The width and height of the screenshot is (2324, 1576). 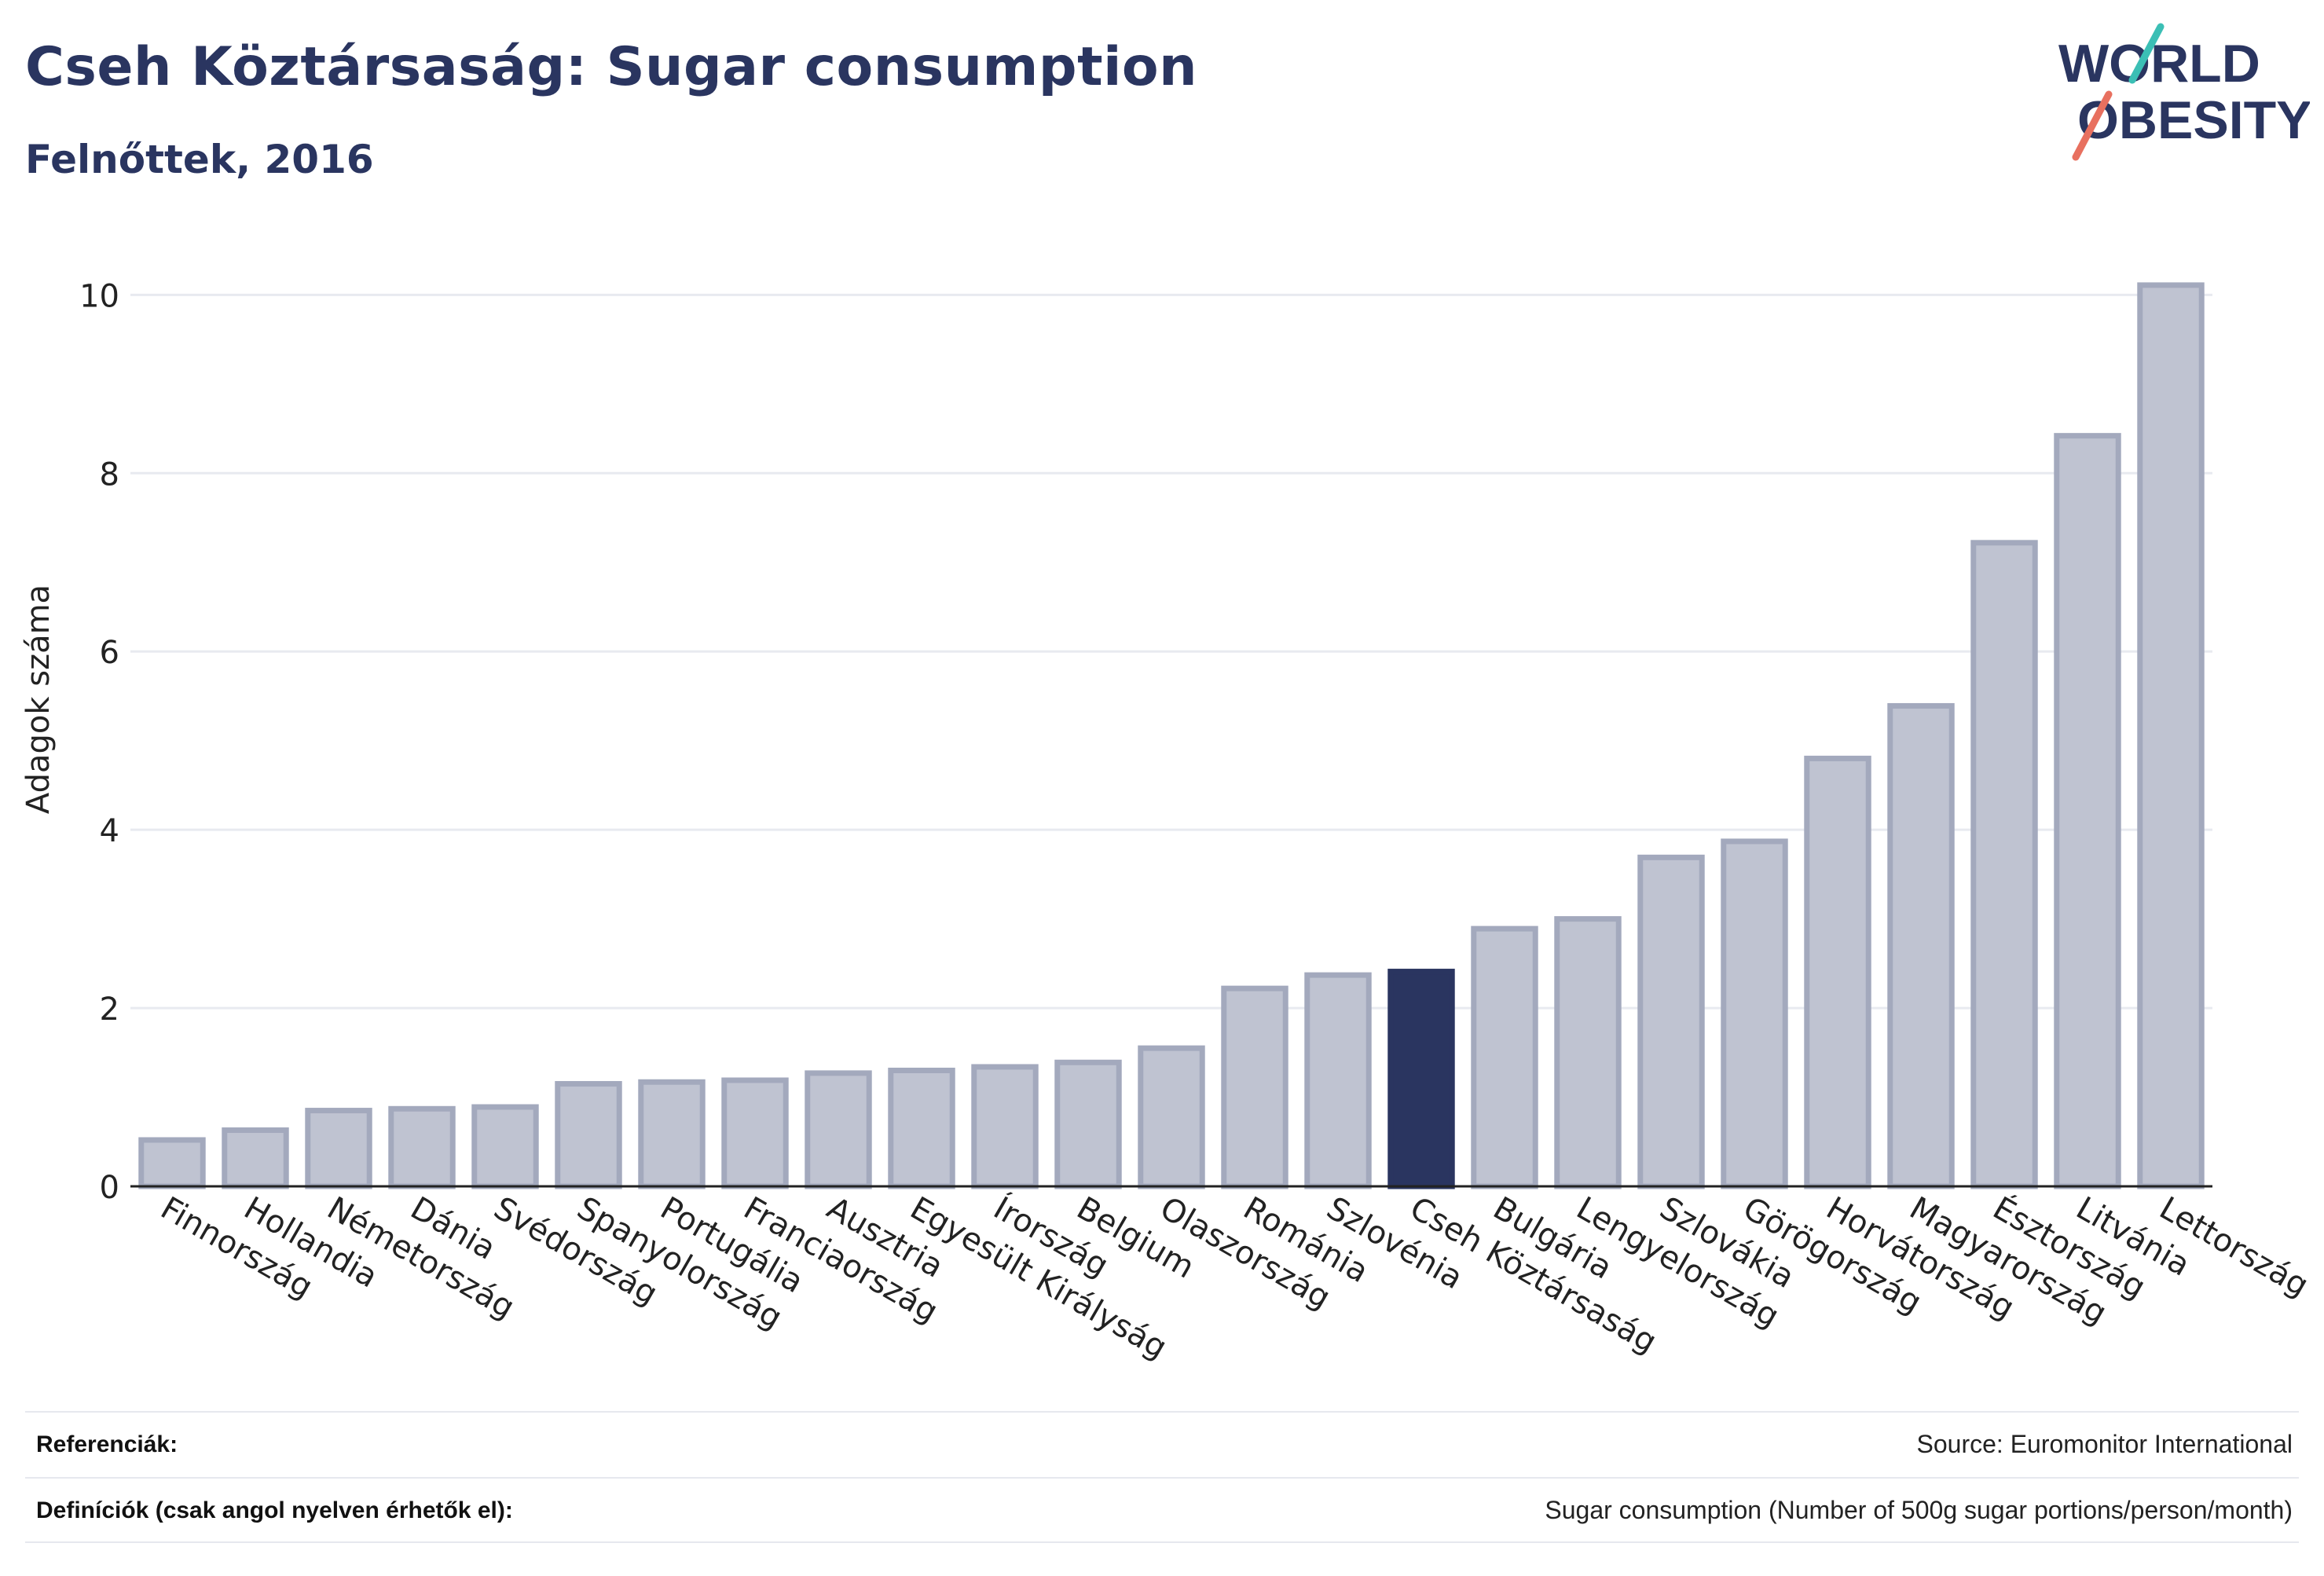 What do you see at coordinates (2092, 125) in the screenshot?
I see `logo-coral-slash` at bounding box center [2092, 125].